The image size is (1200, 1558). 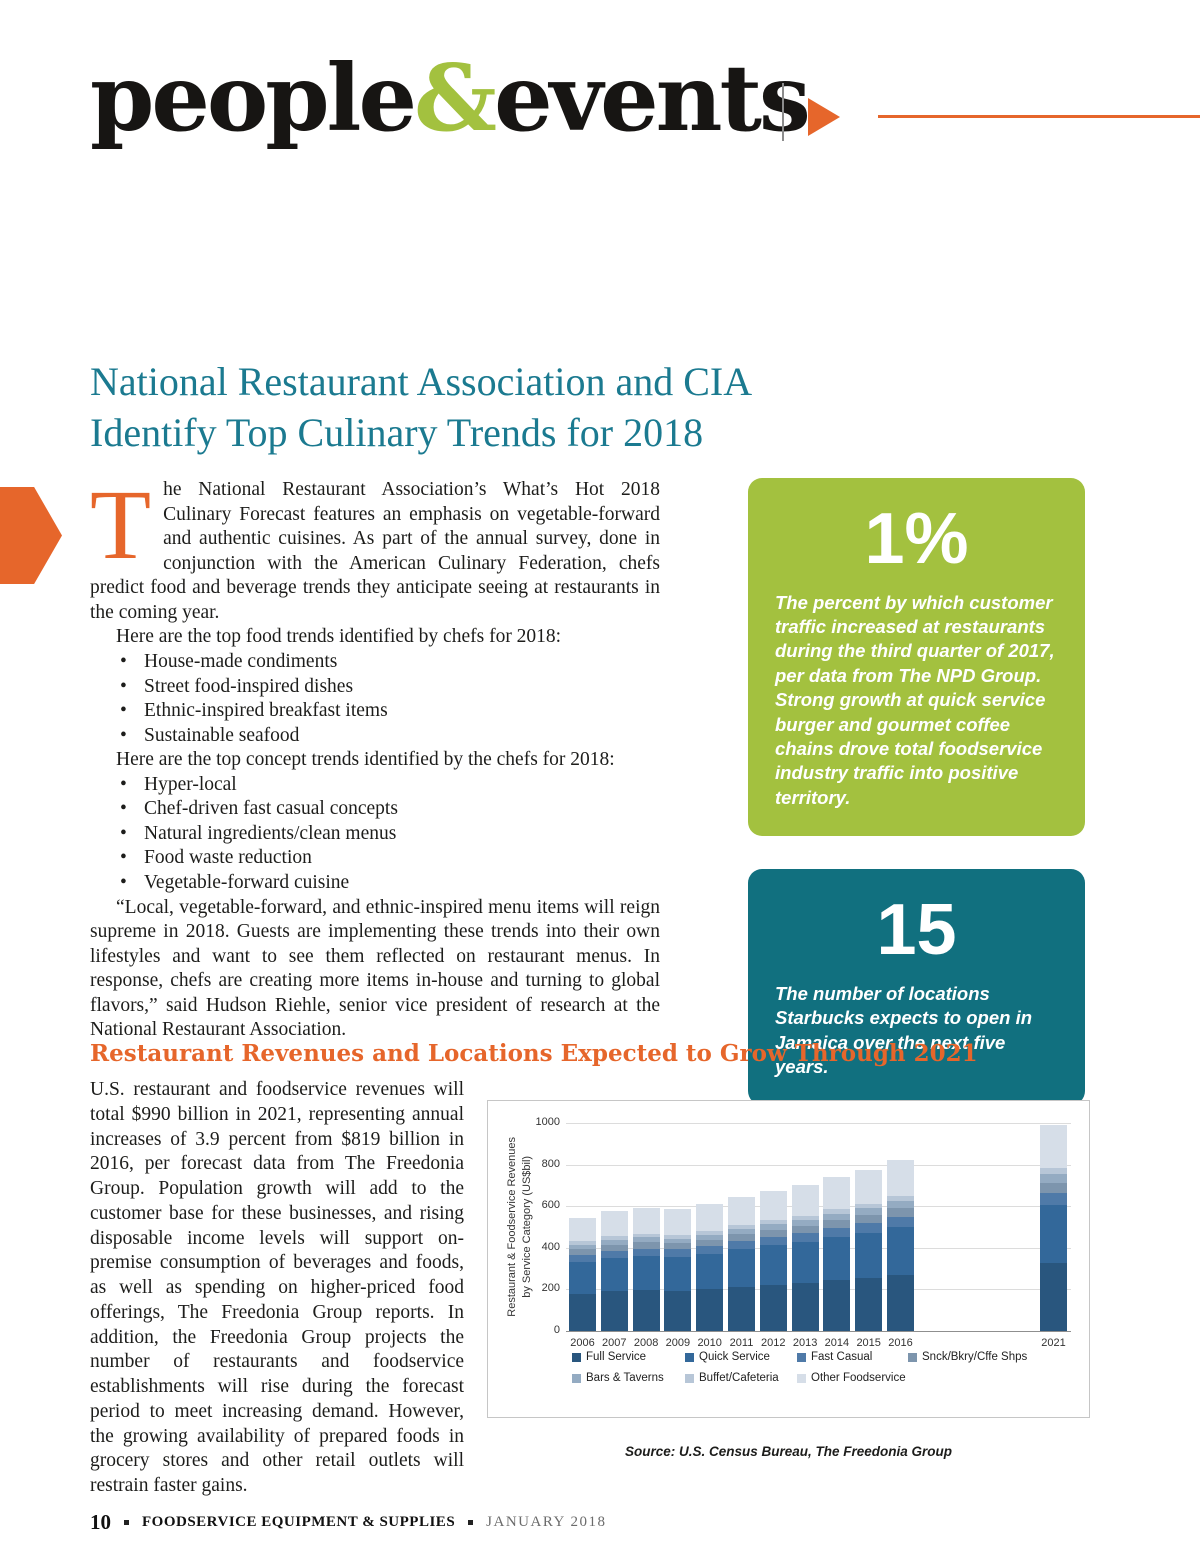 What do you see at coordinates (390, 687) in the screenshot?
I see `trend-bullet-item: Street food-inspired dishes` at bounding box center [390, 687].